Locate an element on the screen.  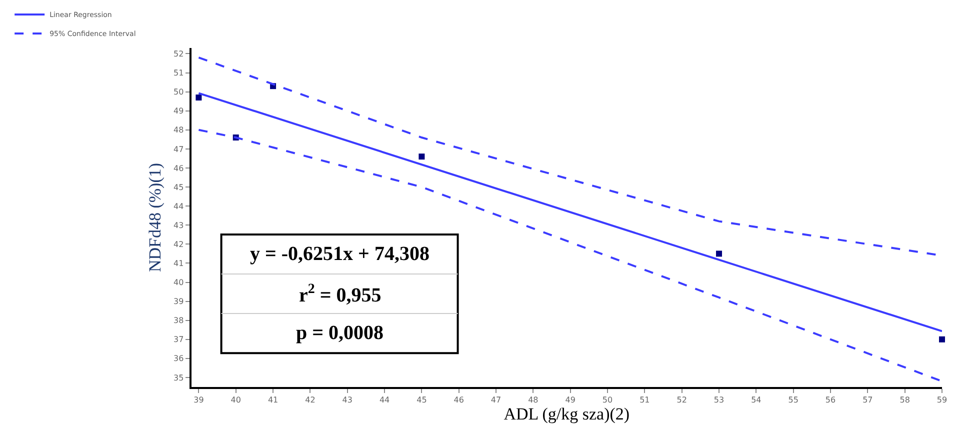
x-tick-label: 41 is located at coordinates (273, 400).